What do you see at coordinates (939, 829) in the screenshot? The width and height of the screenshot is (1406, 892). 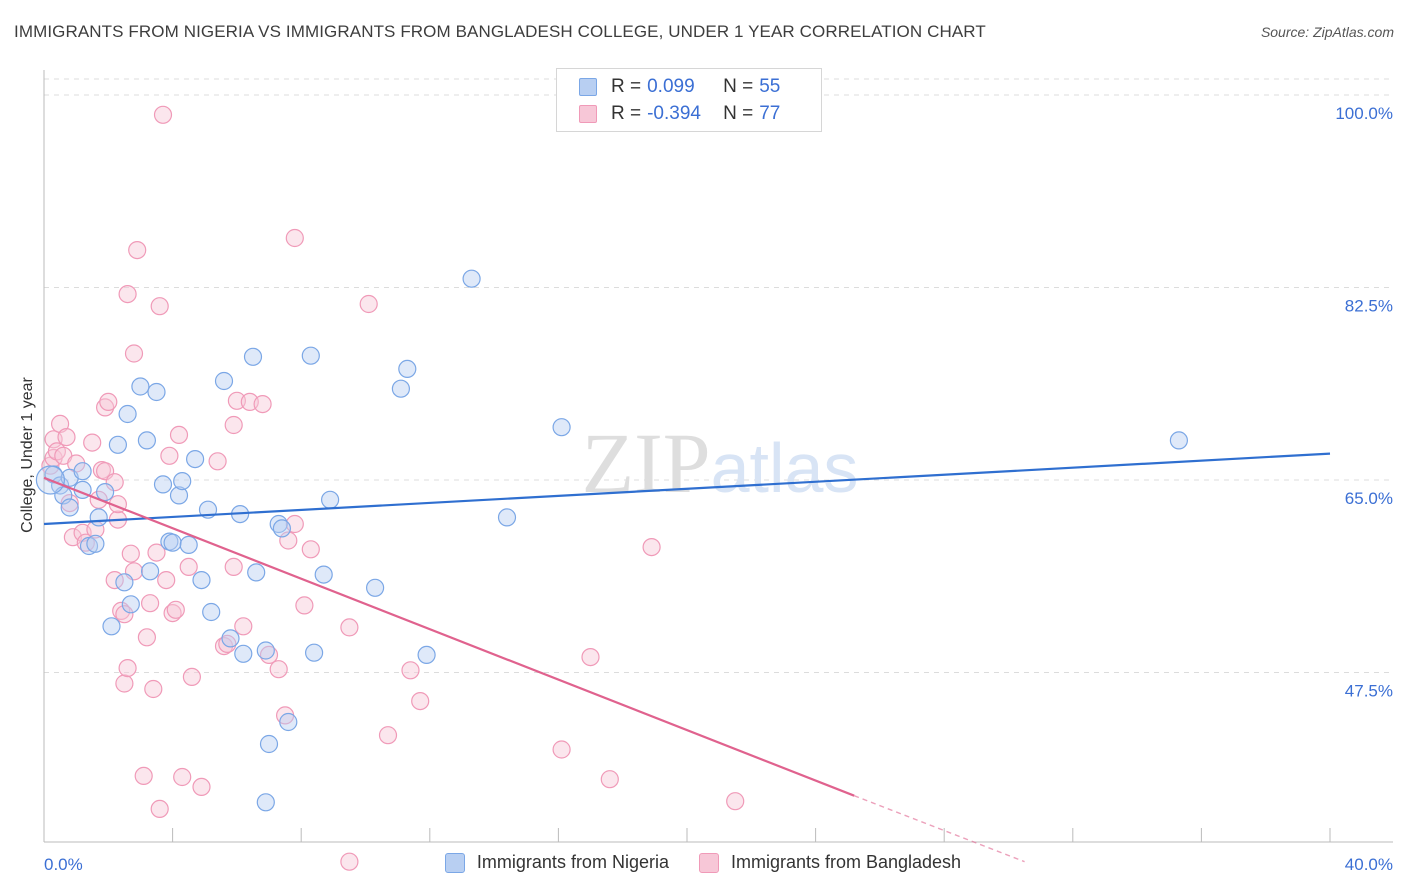 I see `bangladesh-trend-extension` at bounding box center [939, 829].